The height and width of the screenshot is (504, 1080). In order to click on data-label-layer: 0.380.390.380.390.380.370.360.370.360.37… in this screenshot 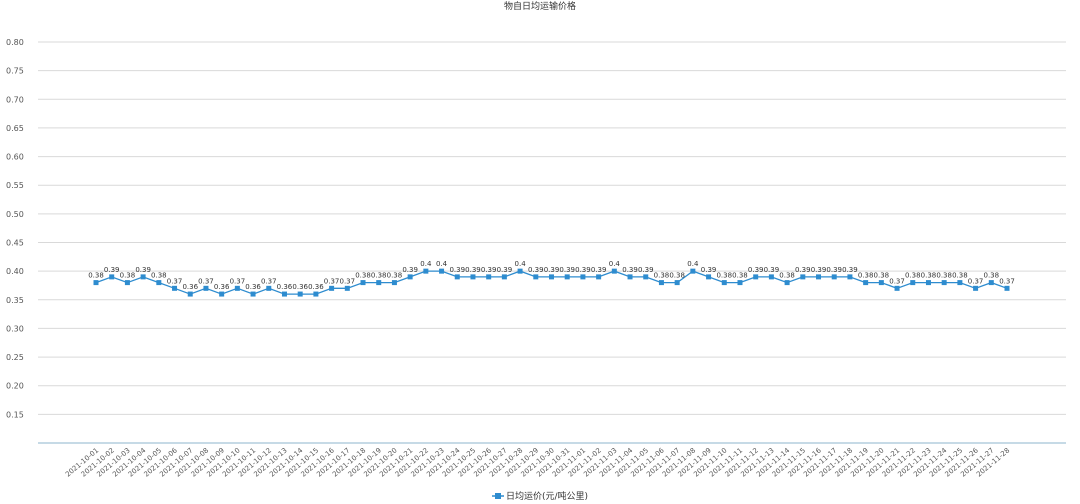, I will do `click(551, 275)`.